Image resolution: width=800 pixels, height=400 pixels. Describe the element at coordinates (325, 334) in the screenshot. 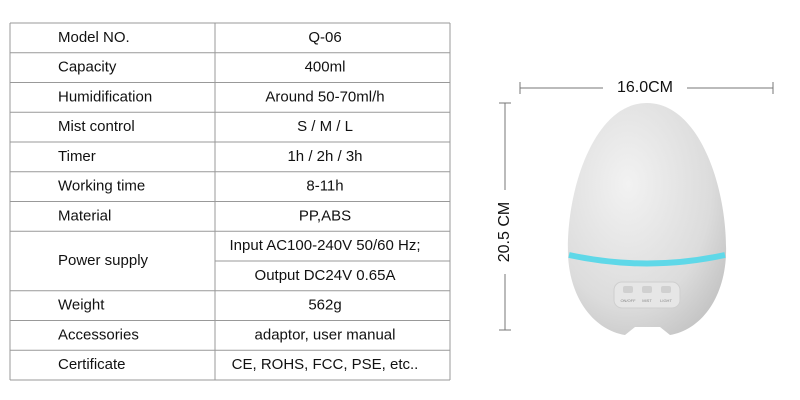

I see `spec-value: adaptor, user manual` at that location.